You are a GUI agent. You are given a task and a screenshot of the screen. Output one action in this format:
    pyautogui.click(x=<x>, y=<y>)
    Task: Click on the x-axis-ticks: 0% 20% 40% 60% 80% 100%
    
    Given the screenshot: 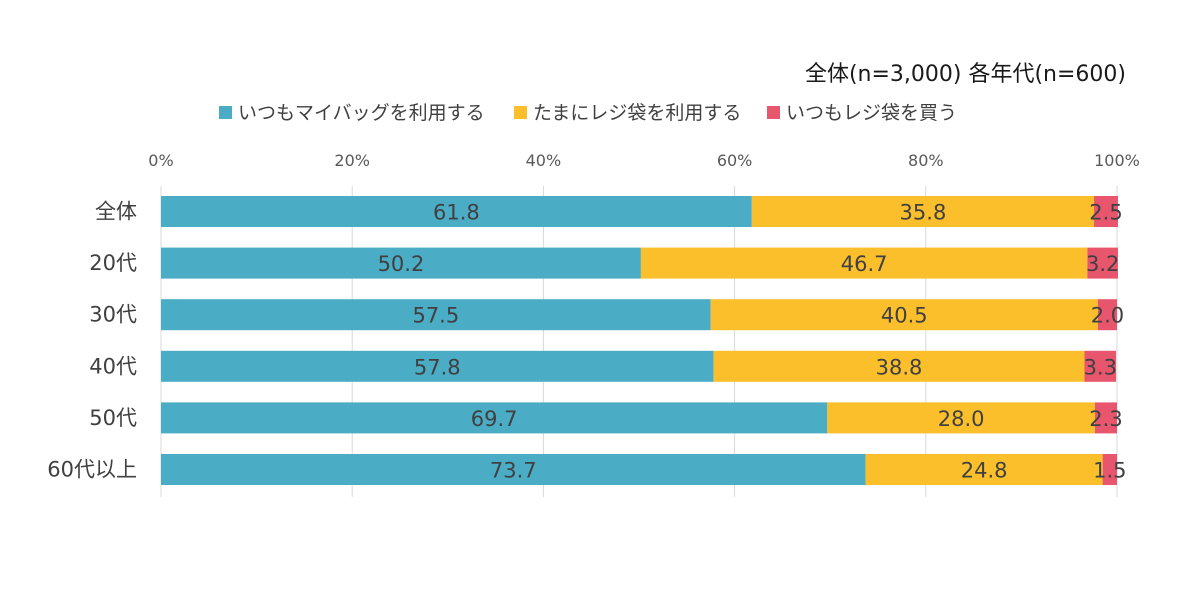 What is the action you would take?
    pyautogui.click(x=644, y=160)
    